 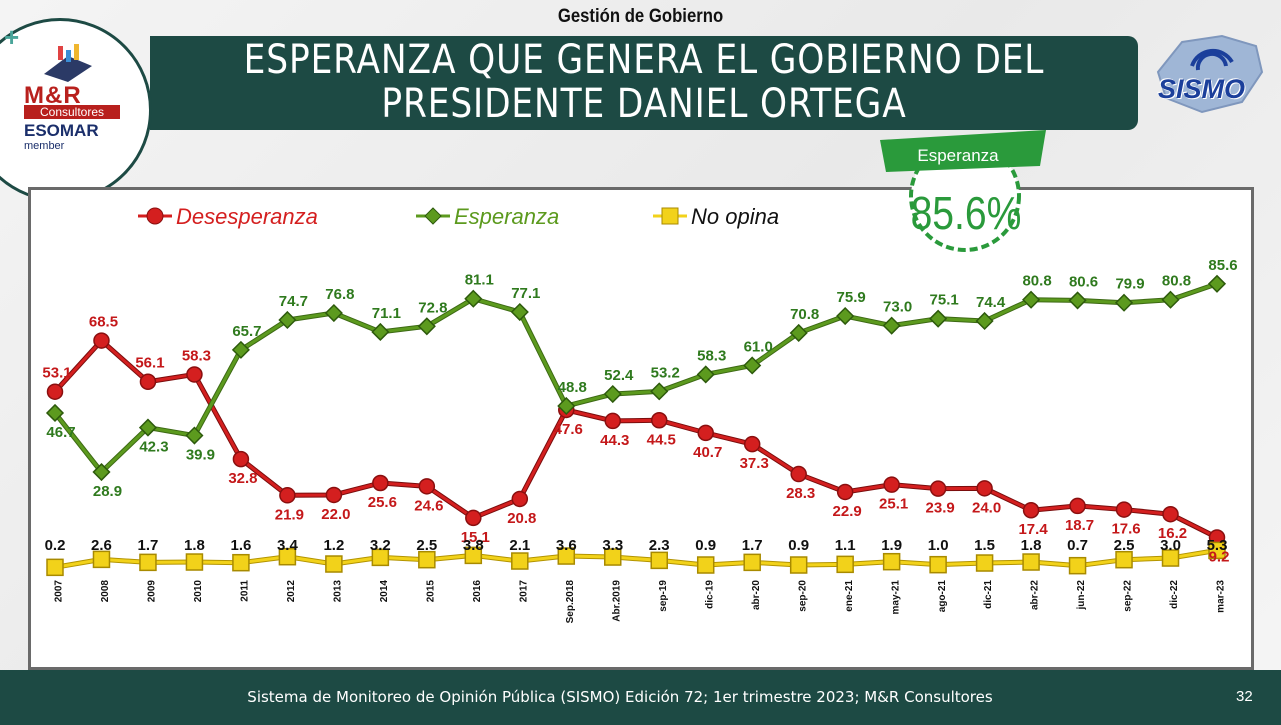 What do you see at coordinates (804, 314) in the screenshot?
I see `esperanza-label: 70.8` at bounding box center [804, 314].